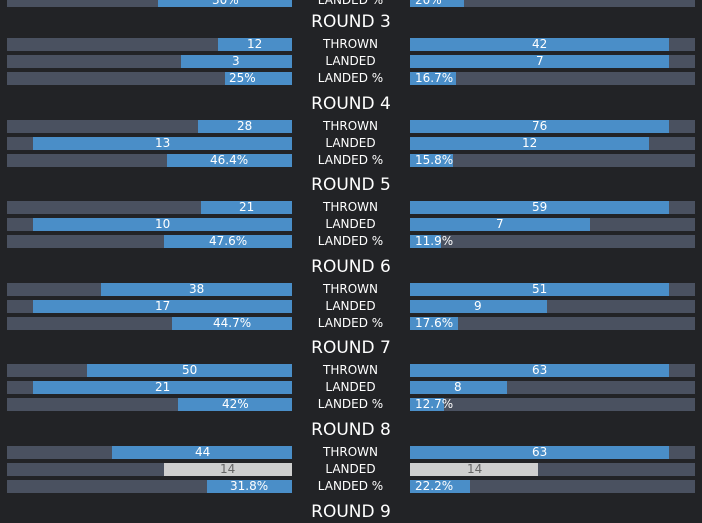 Image resolution: width=702 pixels, height=523 pixels. I want to click on left-2-value: 10, so click(163, 224).